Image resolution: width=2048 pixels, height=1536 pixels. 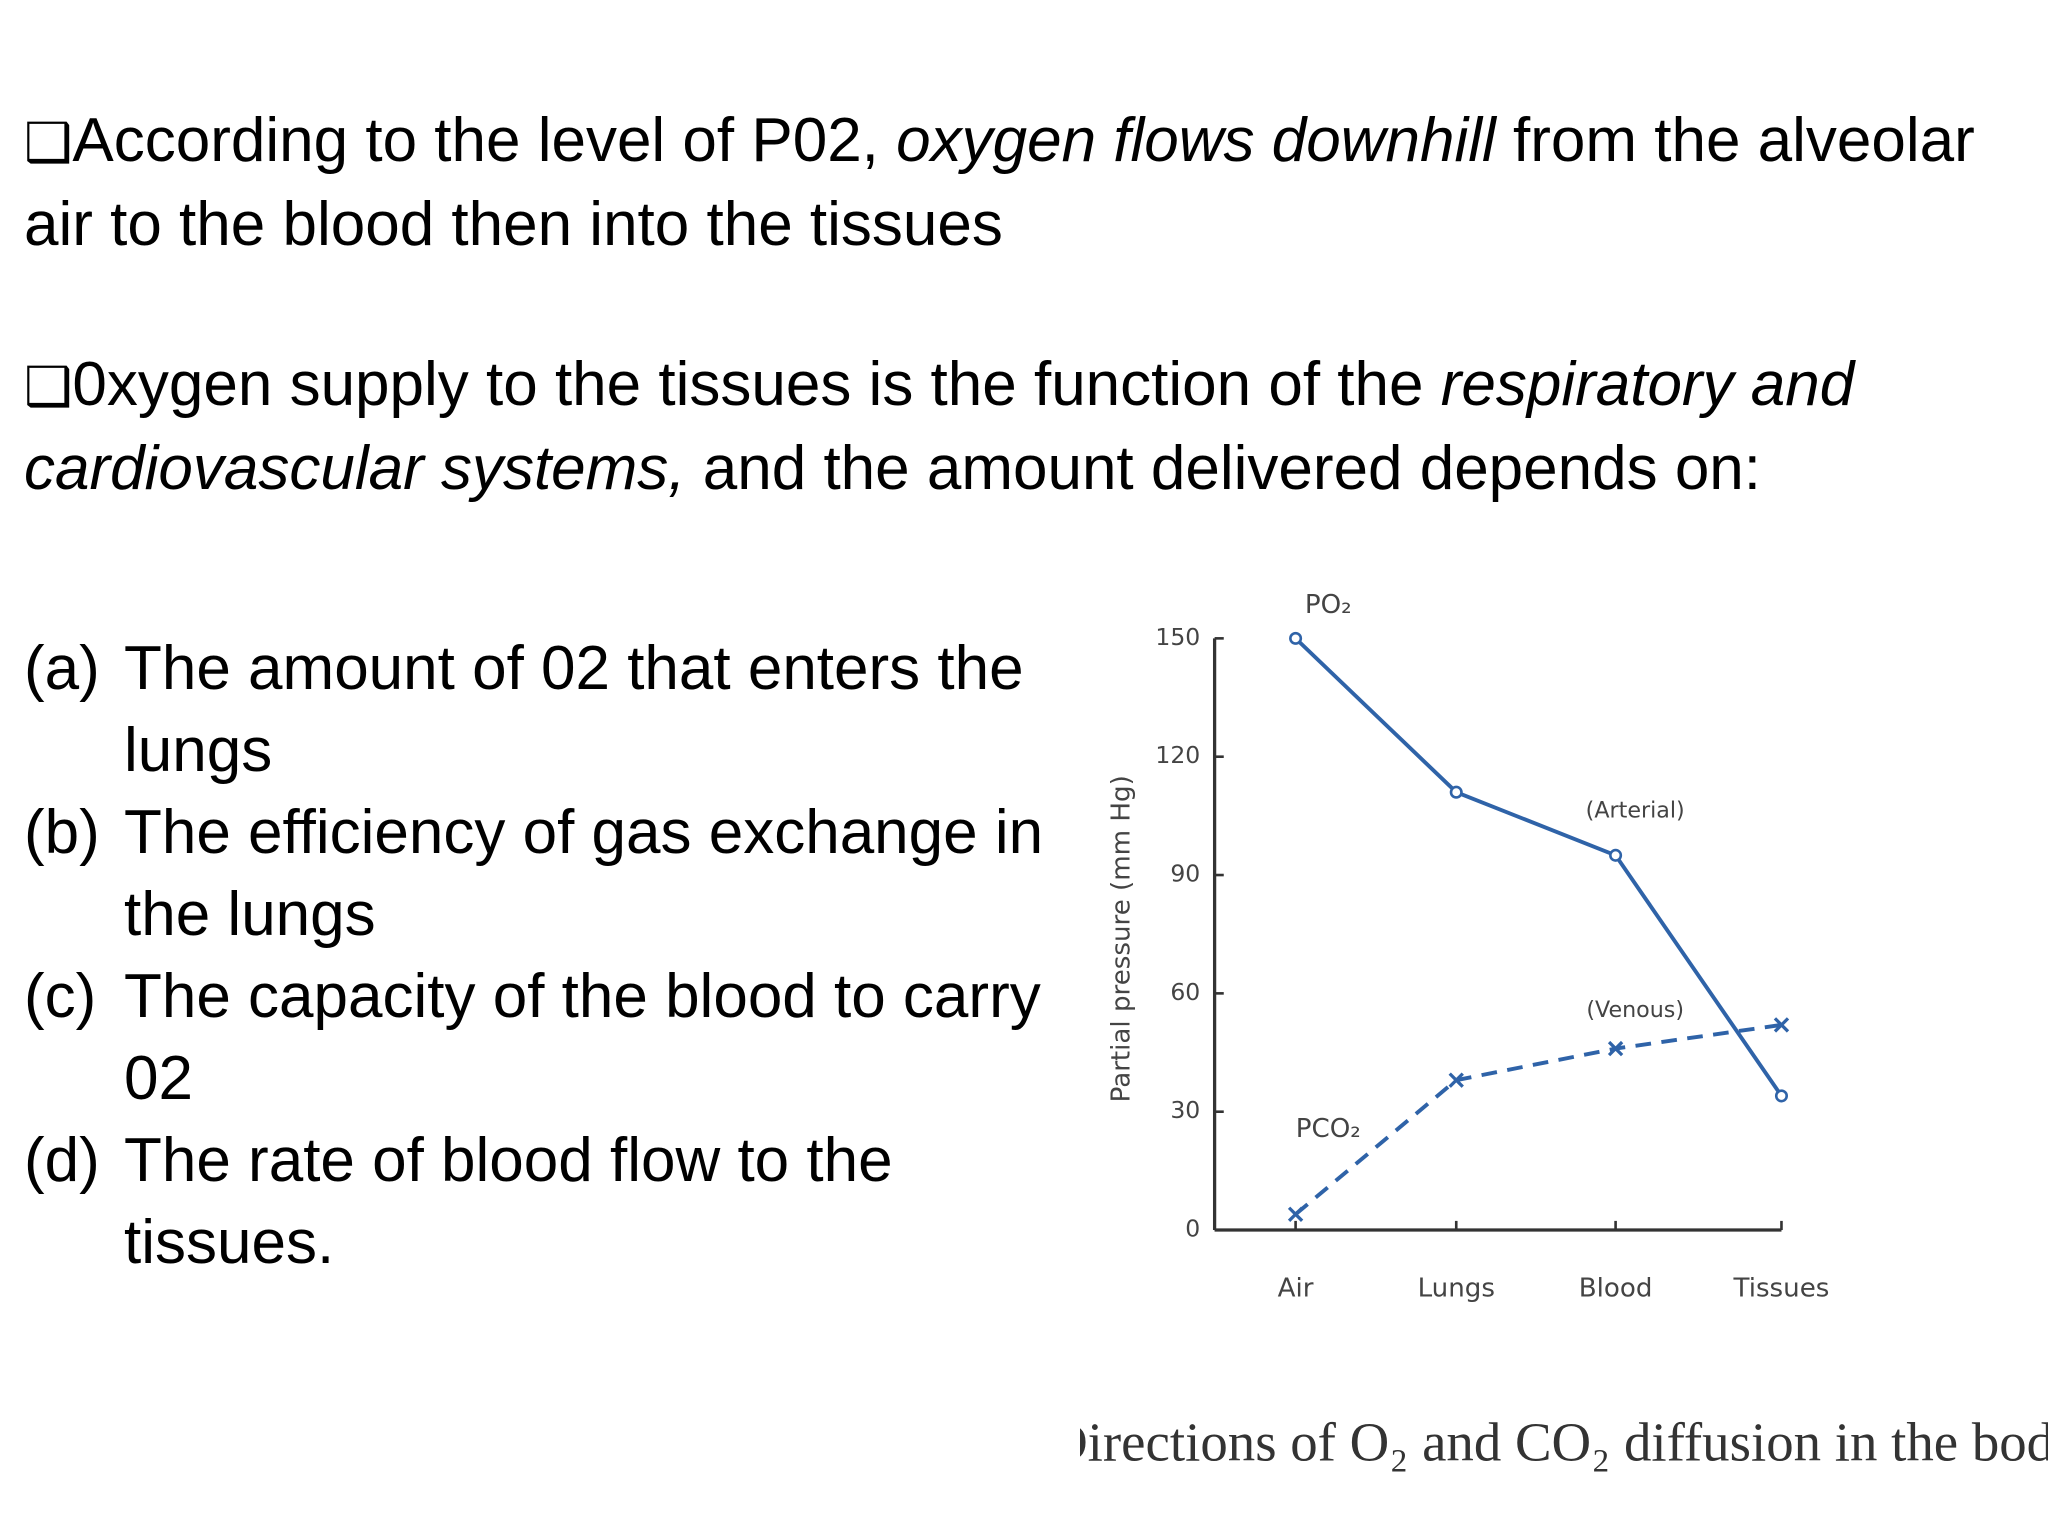 I want to click on x-tick-label: Air, so click(x=1296, y=1288).